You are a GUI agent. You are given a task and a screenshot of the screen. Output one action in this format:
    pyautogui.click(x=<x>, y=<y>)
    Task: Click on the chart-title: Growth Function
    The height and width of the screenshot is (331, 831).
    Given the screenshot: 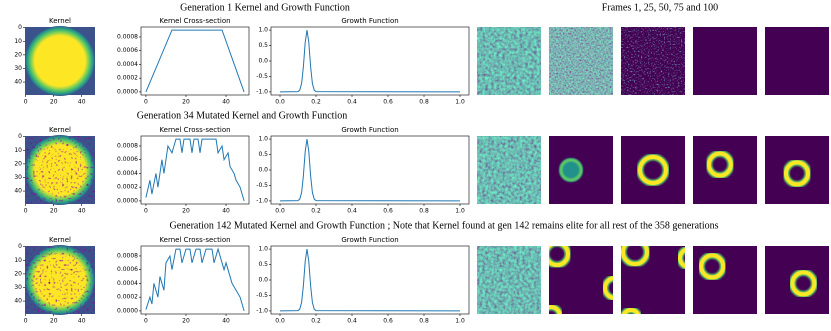 What is the action you would take?
    pyautogui.click(x=369, y=240)
    